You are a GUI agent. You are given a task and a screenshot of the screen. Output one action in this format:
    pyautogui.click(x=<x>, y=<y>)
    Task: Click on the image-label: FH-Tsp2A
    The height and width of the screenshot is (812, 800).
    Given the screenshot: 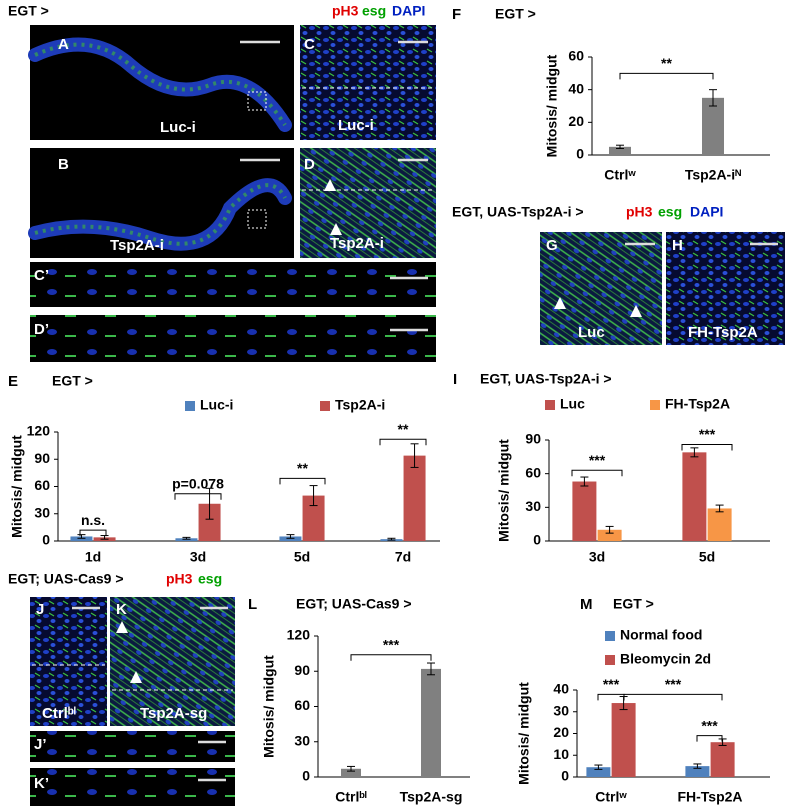 What is the action you would take?
    pyautogui.click(x=723, y=332)
    